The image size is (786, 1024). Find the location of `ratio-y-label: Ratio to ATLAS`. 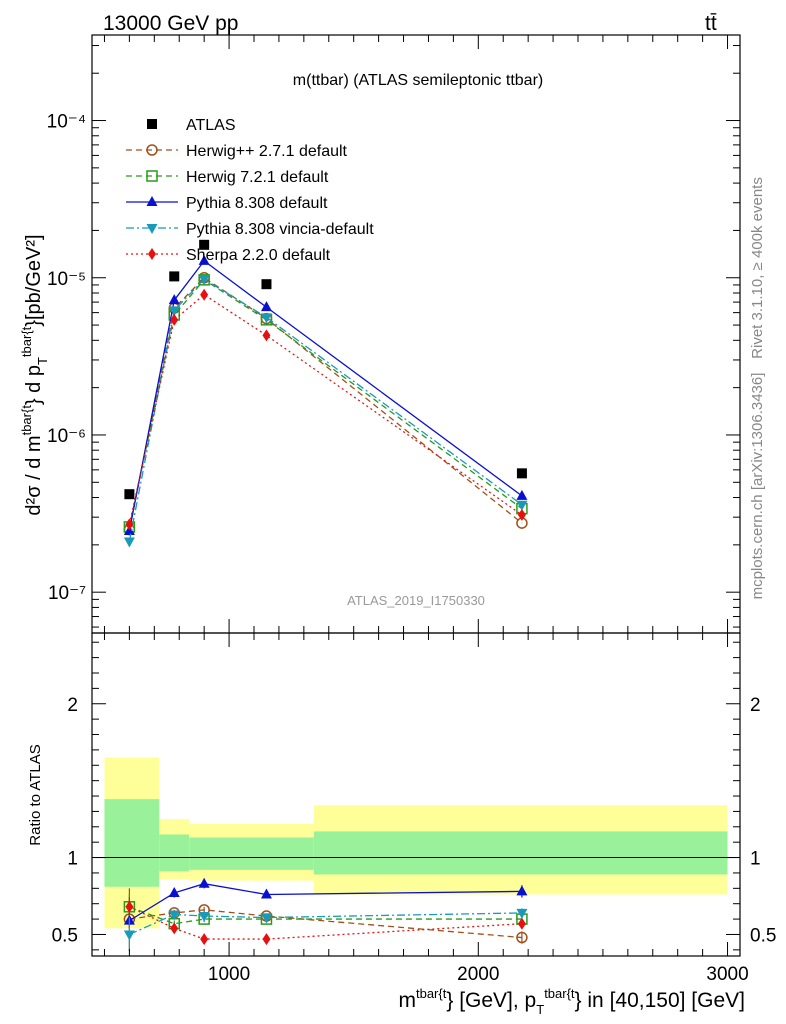

ratio-y-label: Ratio to ATLAS is located at coordinates (35, 794).